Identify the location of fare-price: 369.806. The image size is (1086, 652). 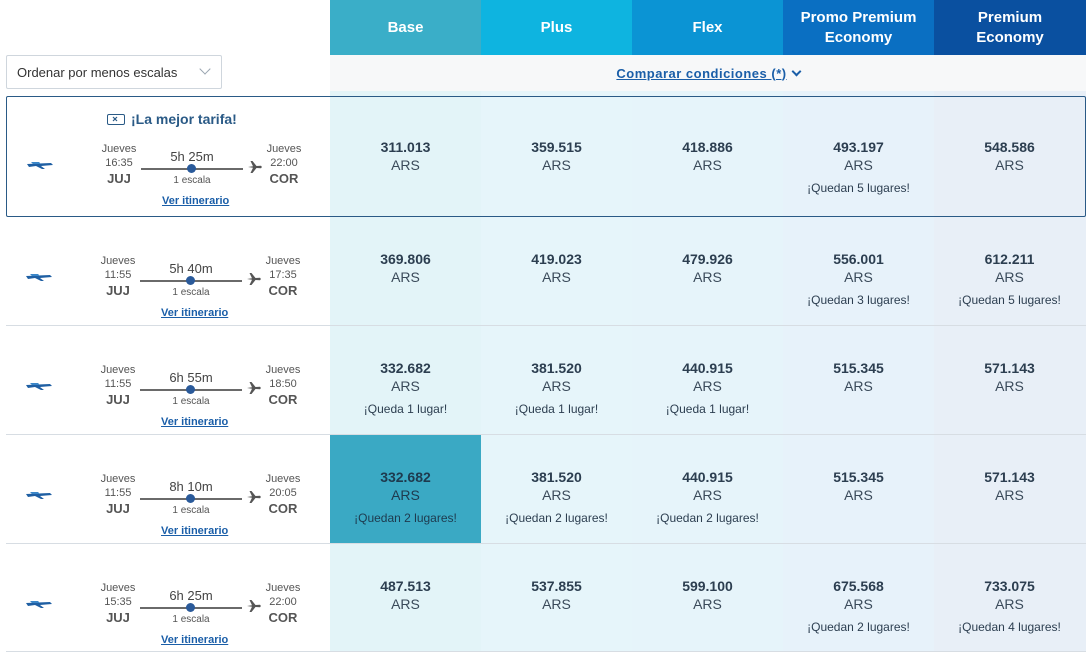
(405, 259).